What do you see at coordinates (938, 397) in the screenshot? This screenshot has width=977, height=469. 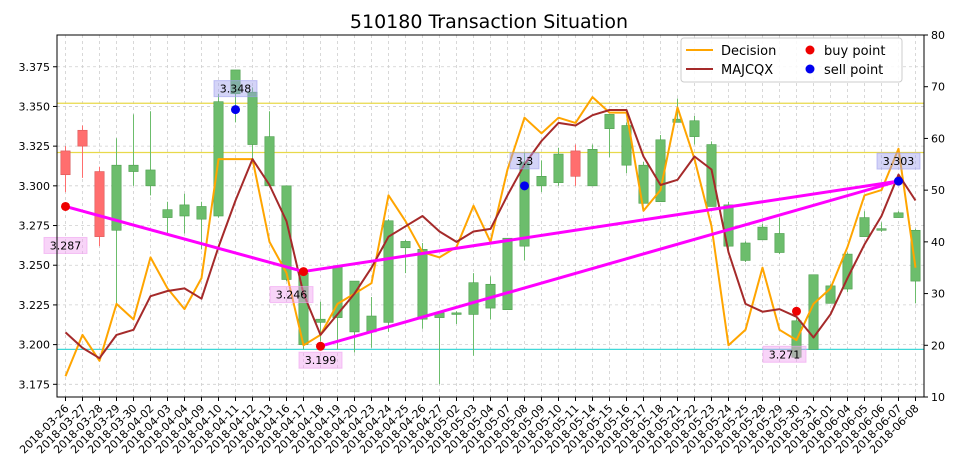 I see `y2-tick-label: 10` at bounding box center [938, 397].